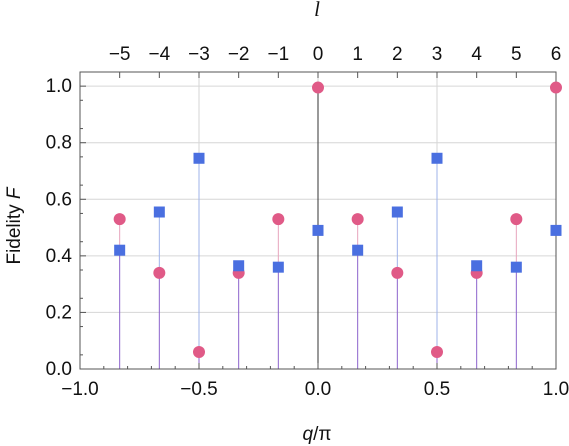 This screenshot has height=446, width=569. What do you see at coordinates (59, 369) in the screenshot?
I see `y-tick-label: 0.0` at bounding box center [59, 369].